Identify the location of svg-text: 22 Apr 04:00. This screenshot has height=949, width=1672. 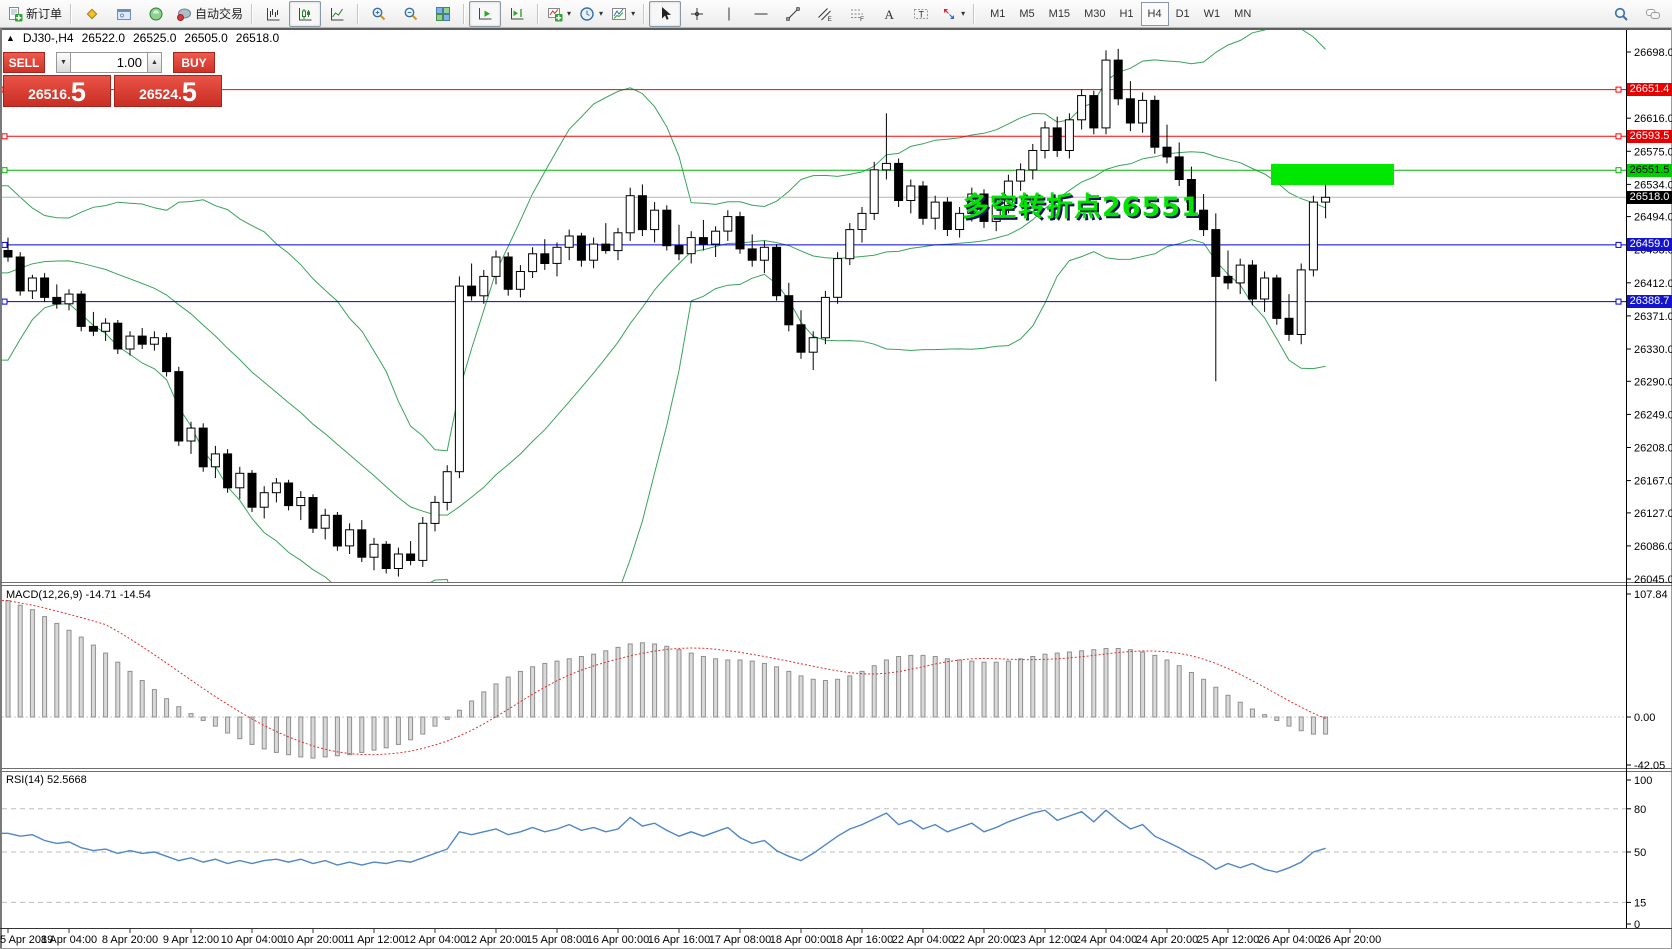
(923, 940).